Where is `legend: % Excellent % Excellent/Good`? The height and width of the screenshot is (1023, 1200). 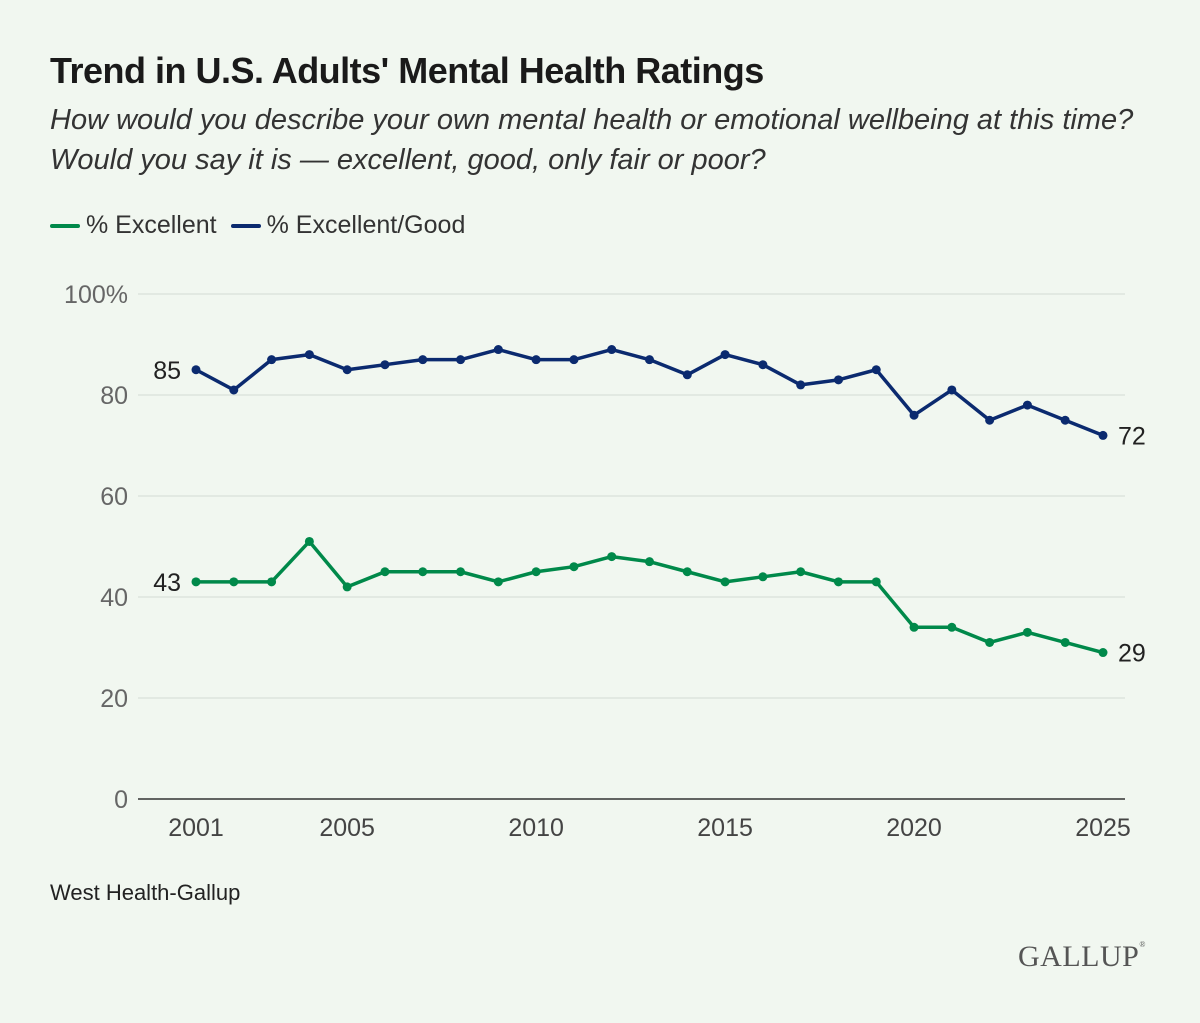 legend: % Excellent % Excellent/Good is located at coordinates (257, 225).